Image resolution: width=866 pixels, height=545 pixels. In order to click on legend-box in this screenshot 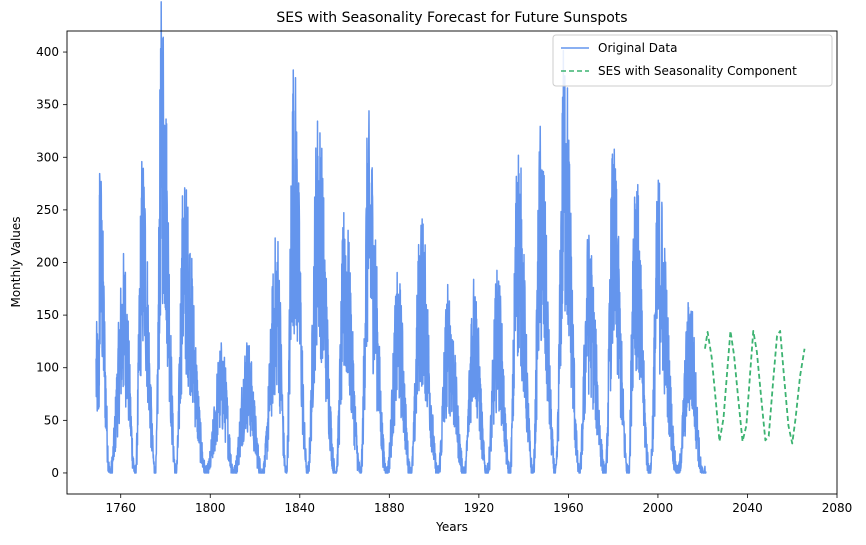, I will do `click(692, 60)`.